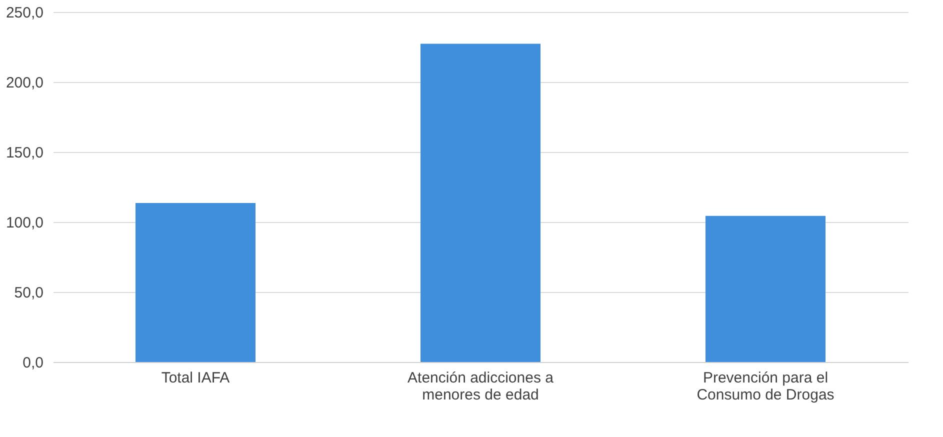 Image resolution: width=943 pixels, height=437 pixels. What do you see at coordinates (765, 387) in the screenshot?
I see `x-tick-label: Prevención para el Consumo de Drogas` at bounding box center [765, 387].